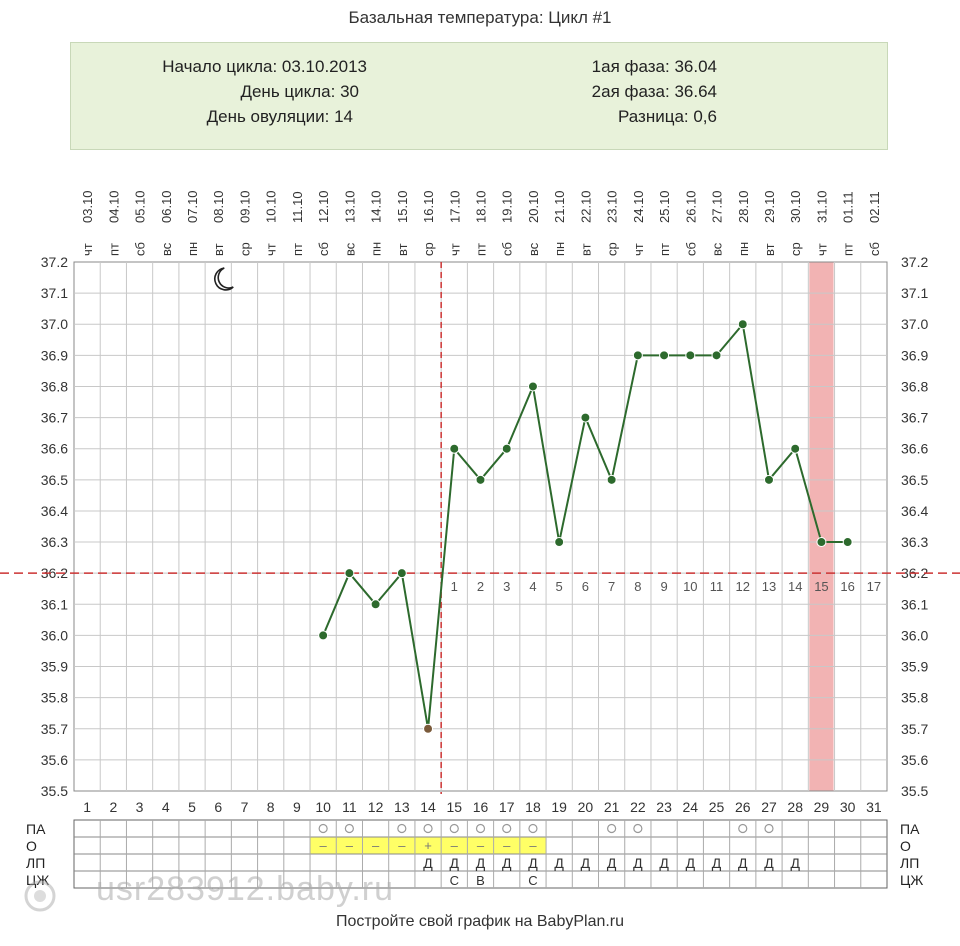 The image size is (960, 946). I want to click on y-tick-label-left: 37.1, so click(54, 293).